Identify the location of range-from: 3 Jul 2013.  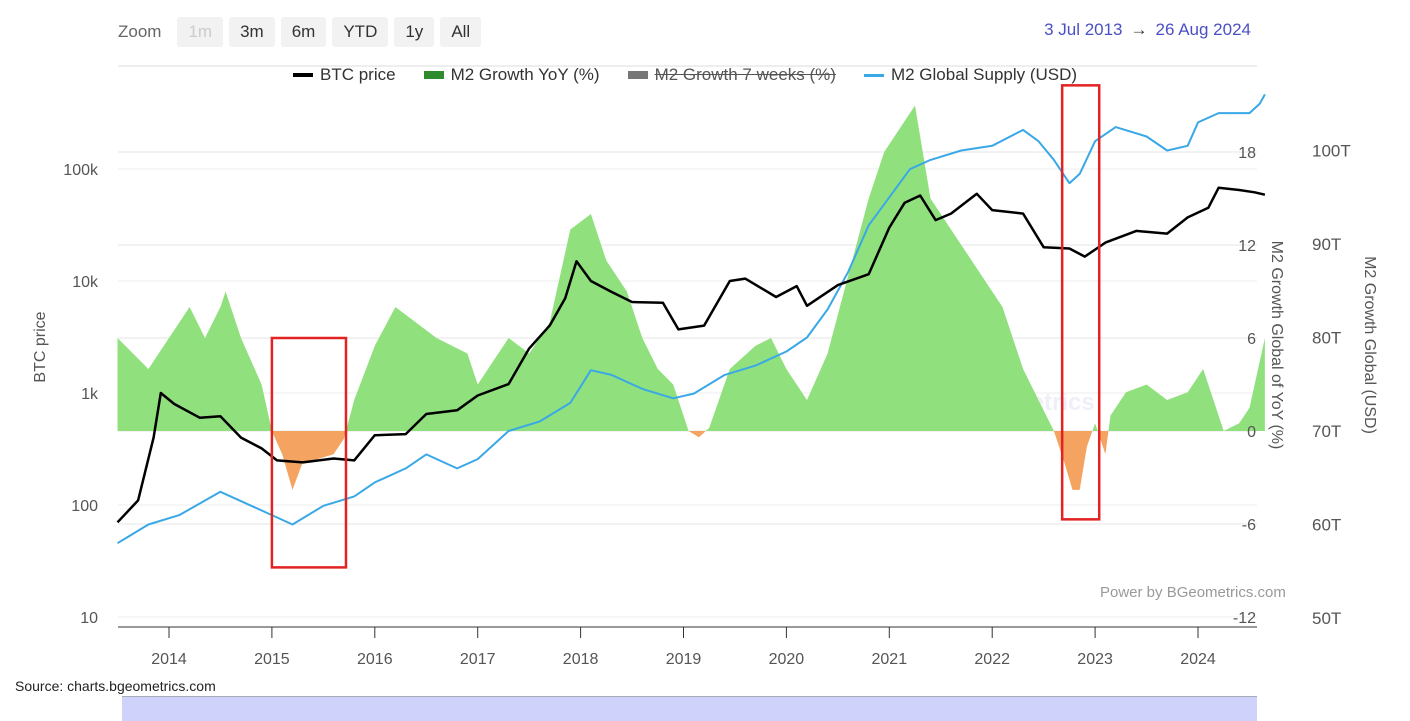
(1083, 29).